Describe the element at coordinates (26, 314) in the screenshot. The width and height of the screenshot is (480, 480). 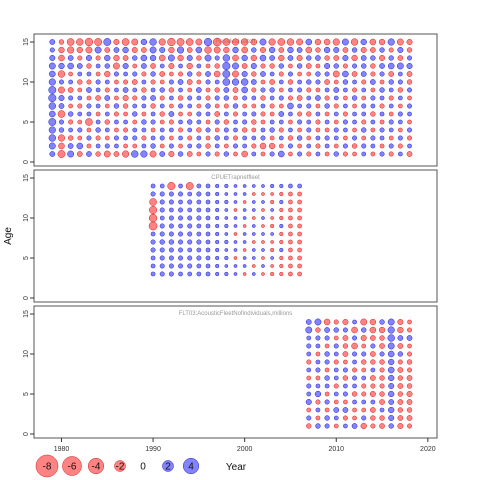
I see `y-tick-label: 15` at that location.